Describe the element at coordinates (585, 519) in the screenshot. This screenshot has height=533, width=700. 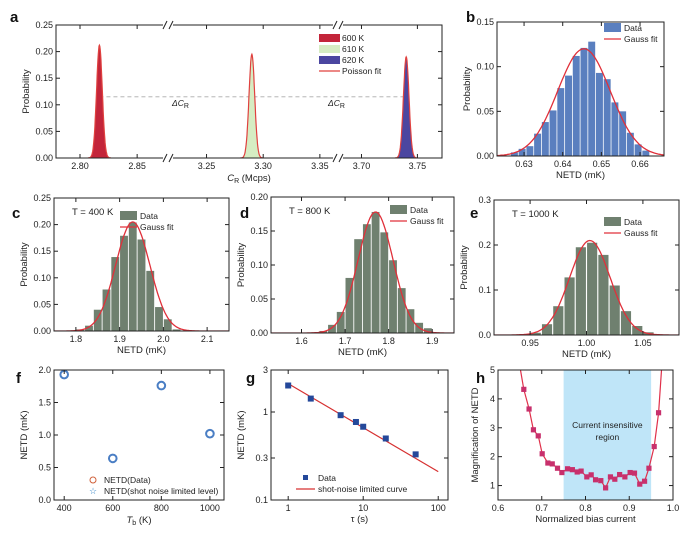
I see `x-axis-label: Normalized bias current` at that location.